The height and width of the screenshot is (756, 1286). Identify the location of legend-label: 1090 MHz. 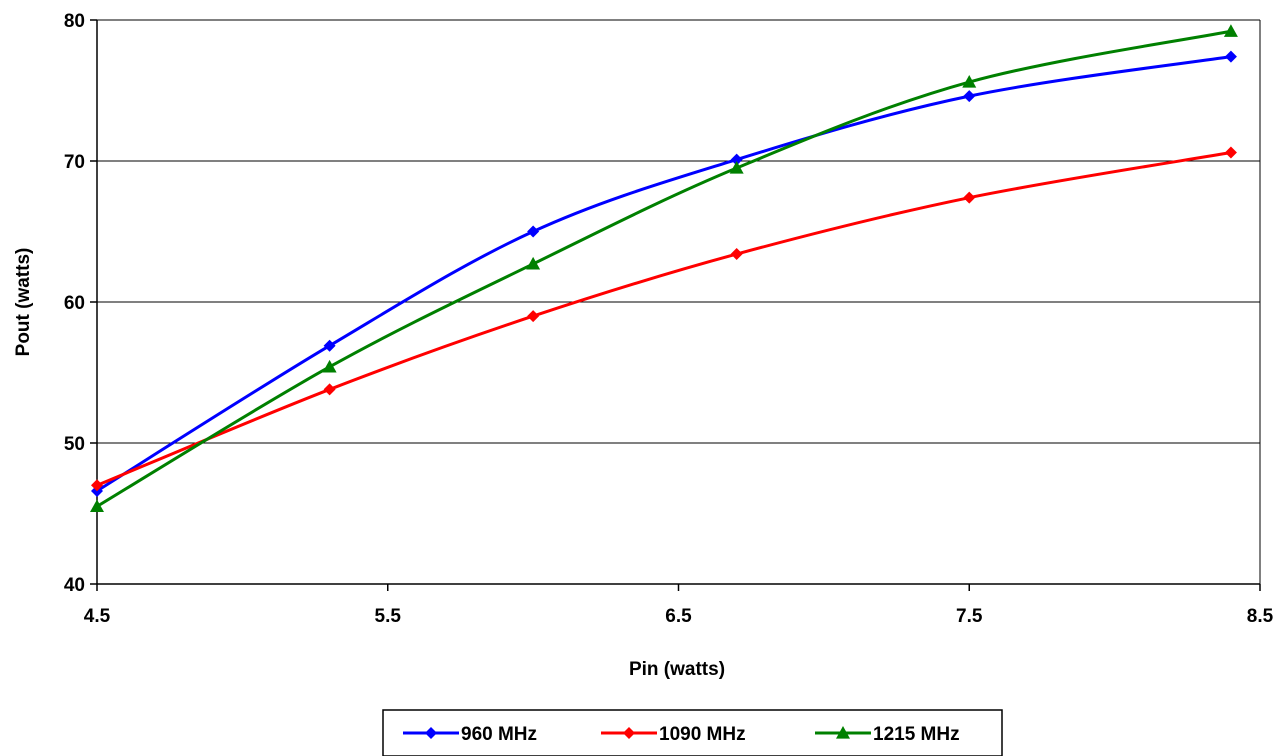
(702, 734).